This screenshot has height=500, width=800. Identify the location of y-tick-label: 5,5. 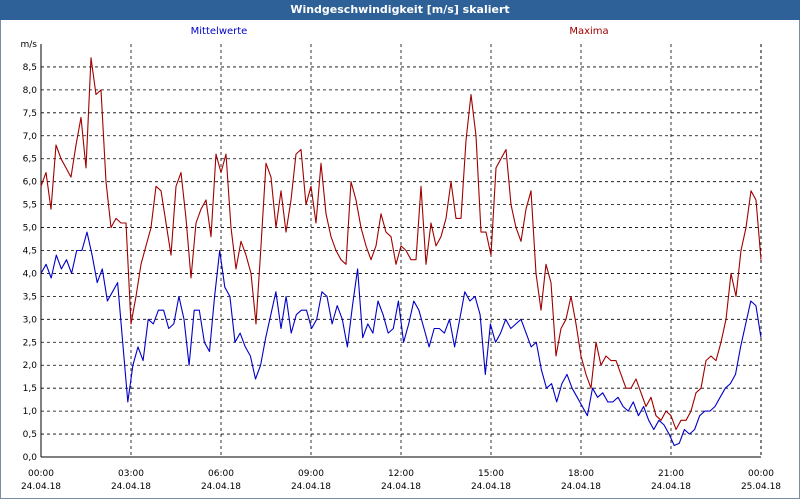
(30, 206).